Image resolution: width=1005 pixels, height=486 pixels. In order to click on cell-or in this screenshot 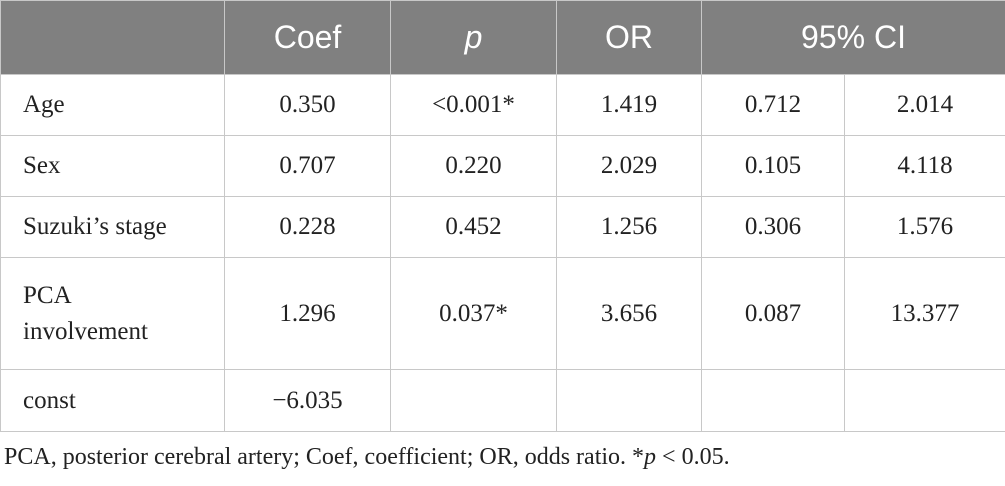, I will do `click(629, 400)`.